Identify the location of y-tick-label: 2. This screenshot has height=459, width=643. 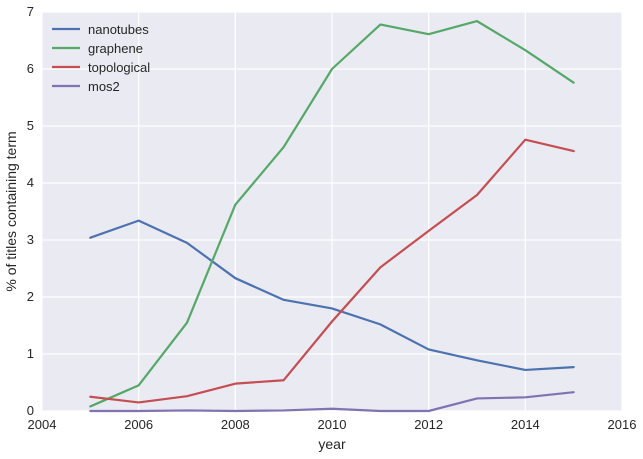
(30, 296).